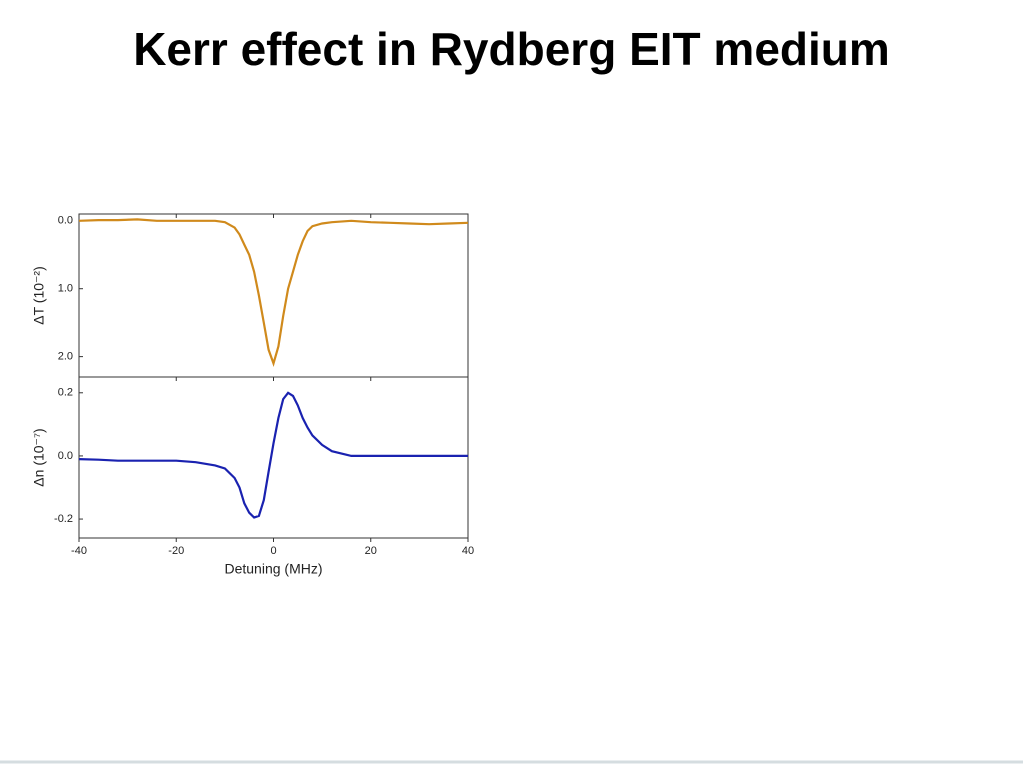 This screenshot has width=1023, height=767. Describe the element at coordinates (79, 551) in the screenshot. I see `x-tick-label: -40` at that location.